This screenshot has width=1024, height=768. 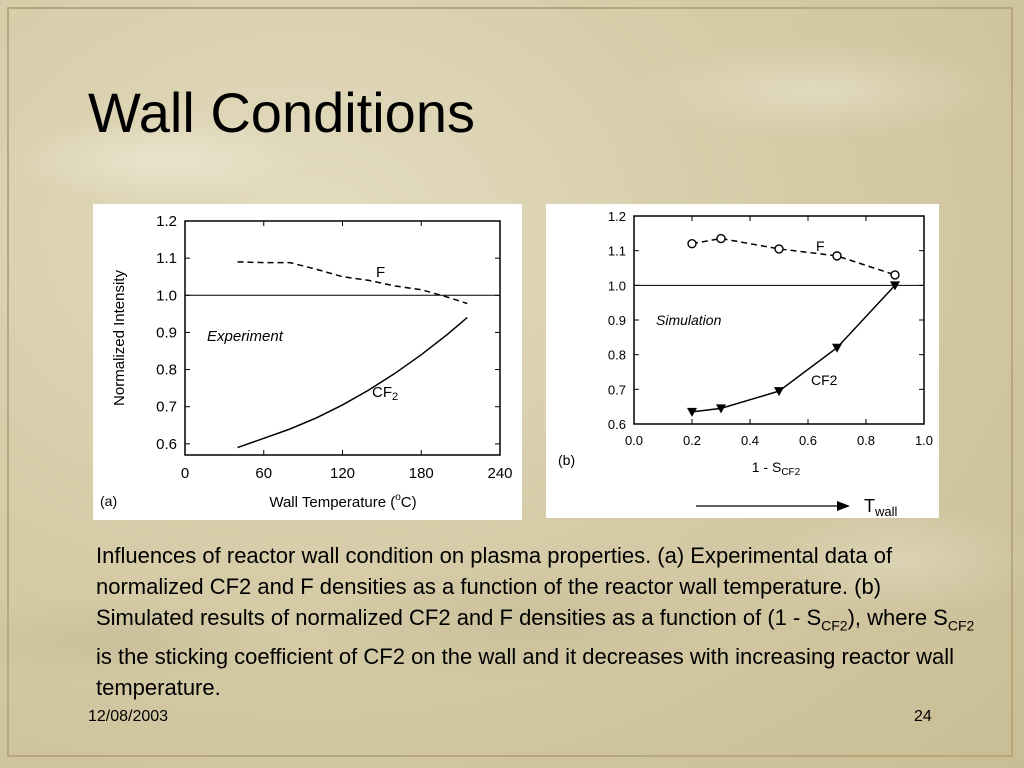 I want to click on x-tick-label: 0, so click(x=185, y=473).